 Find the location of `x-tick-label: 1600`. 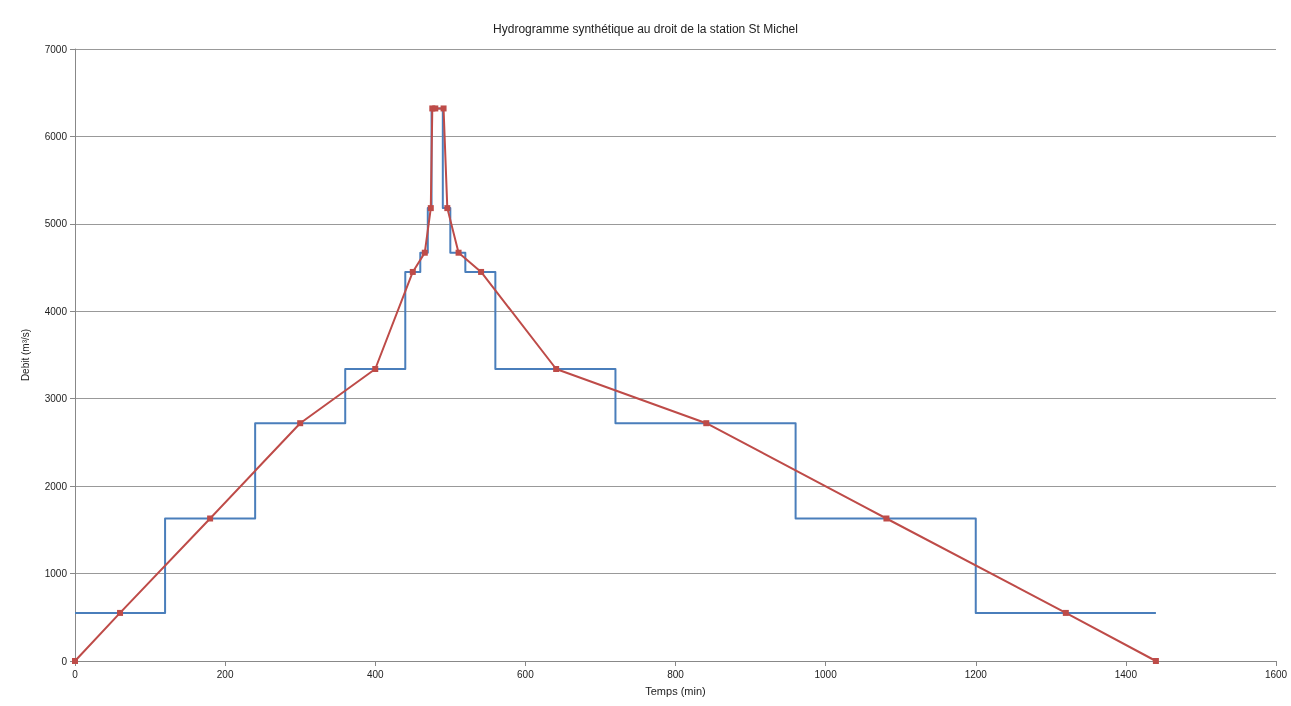

x-tick-label: 1600 is located at coordinates (1276, 674).